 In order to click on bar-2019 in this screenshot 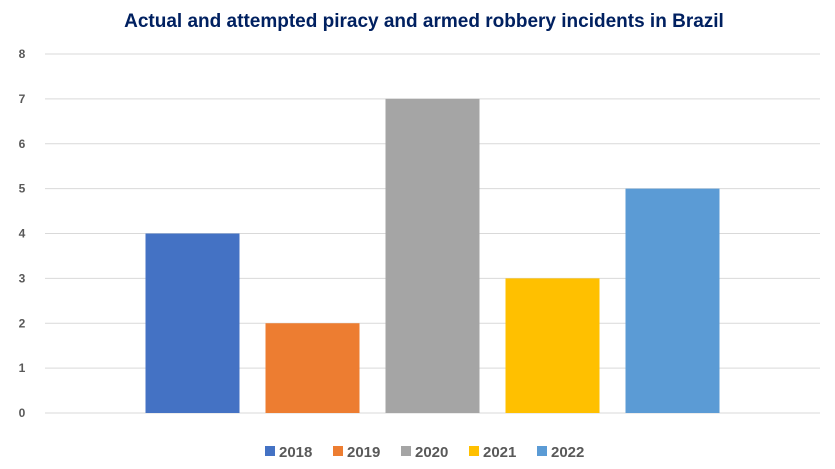, I will do `click(312, 368)`.